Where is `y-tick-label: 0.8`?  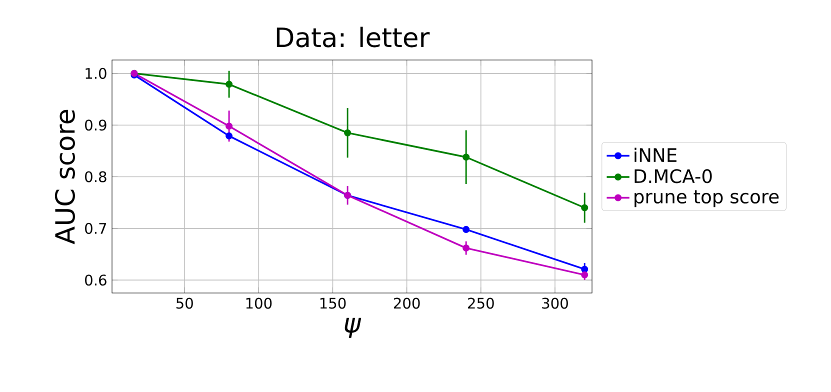 y-tick-label: 0.8 is located at coordinates (95, 176).